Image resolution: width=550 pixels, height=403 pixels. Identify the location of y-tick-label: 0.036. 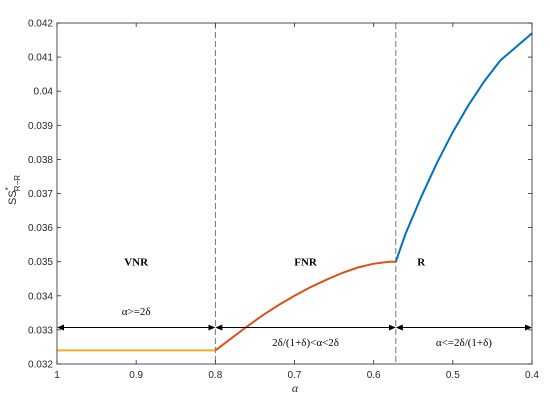
(40, 228).